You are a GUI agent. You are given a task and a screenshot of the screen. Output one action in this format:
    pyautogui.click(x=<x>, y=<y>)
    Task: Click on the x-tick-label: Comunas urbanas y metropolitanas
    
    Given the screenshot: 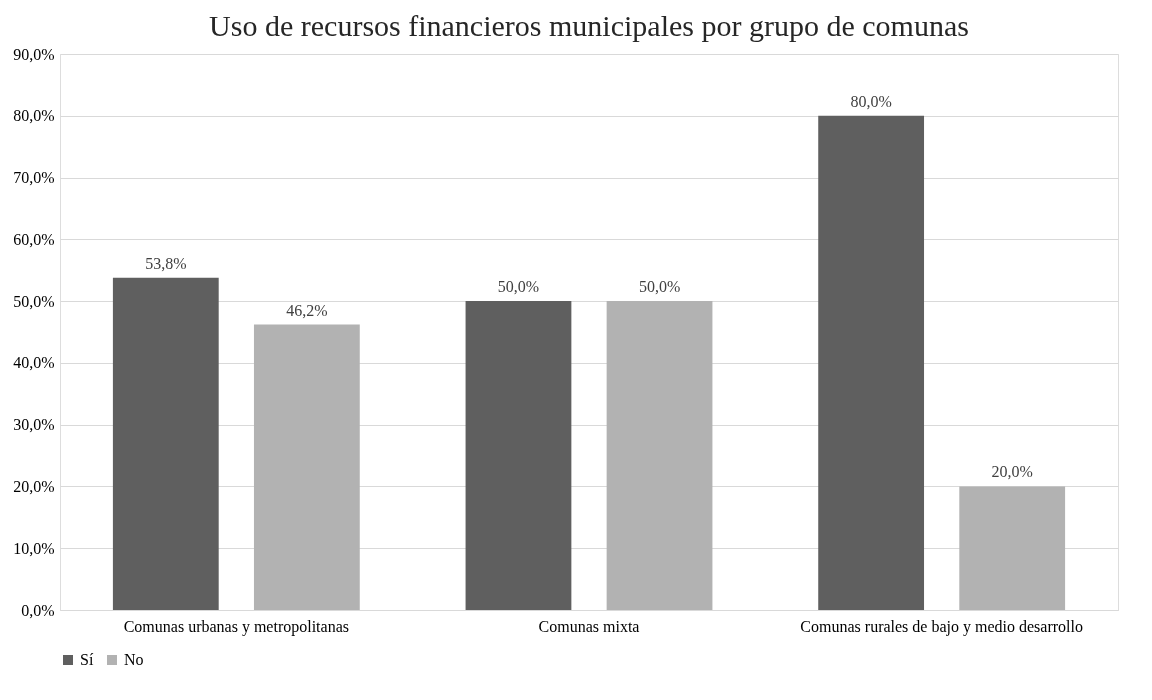 What is the action you would take?
    pyautogui.click(x=236, y=626)
    